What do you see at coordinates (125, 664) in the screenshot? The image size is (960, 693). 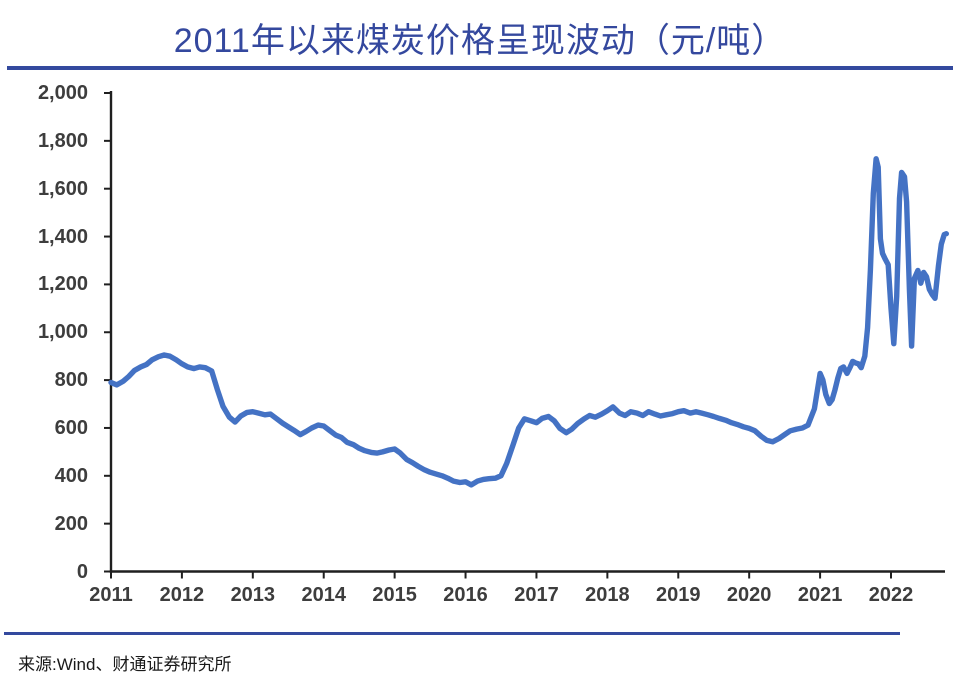 I see `source-note: 来源:Wind、财通证券研究所` at bounding box center [125, 664].